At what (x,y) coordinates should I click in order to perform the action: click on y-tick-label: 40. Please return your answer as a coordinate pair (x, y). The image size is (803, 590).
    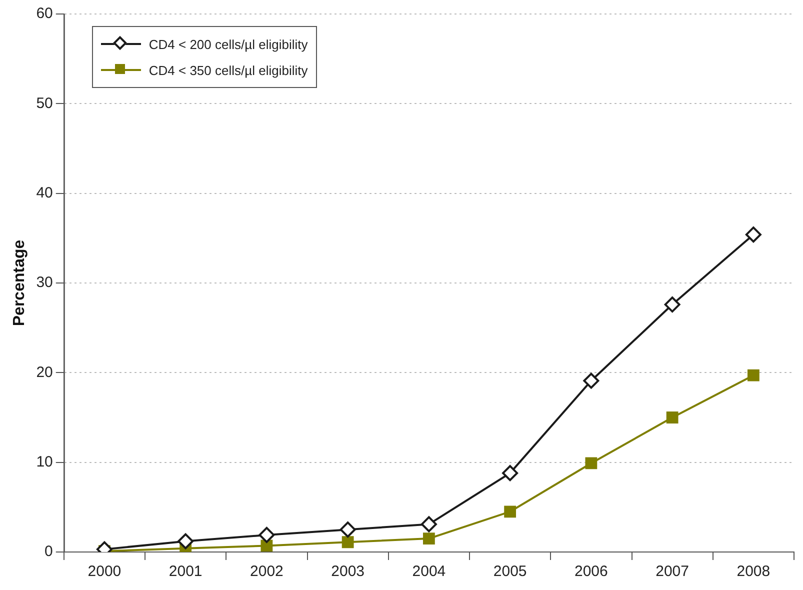
    Looking at the image, I should click on (44, 193).